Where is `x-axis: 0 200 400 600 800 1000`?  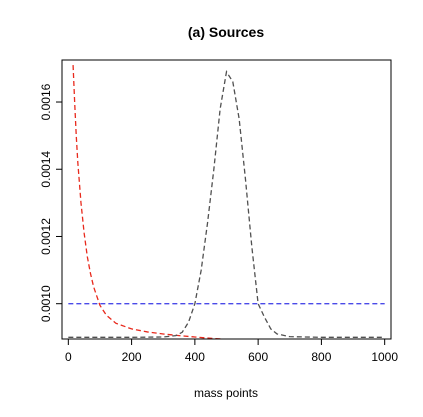
x-axis: 0 200 400 600 800 1000 is located at coordinates (231, 351).